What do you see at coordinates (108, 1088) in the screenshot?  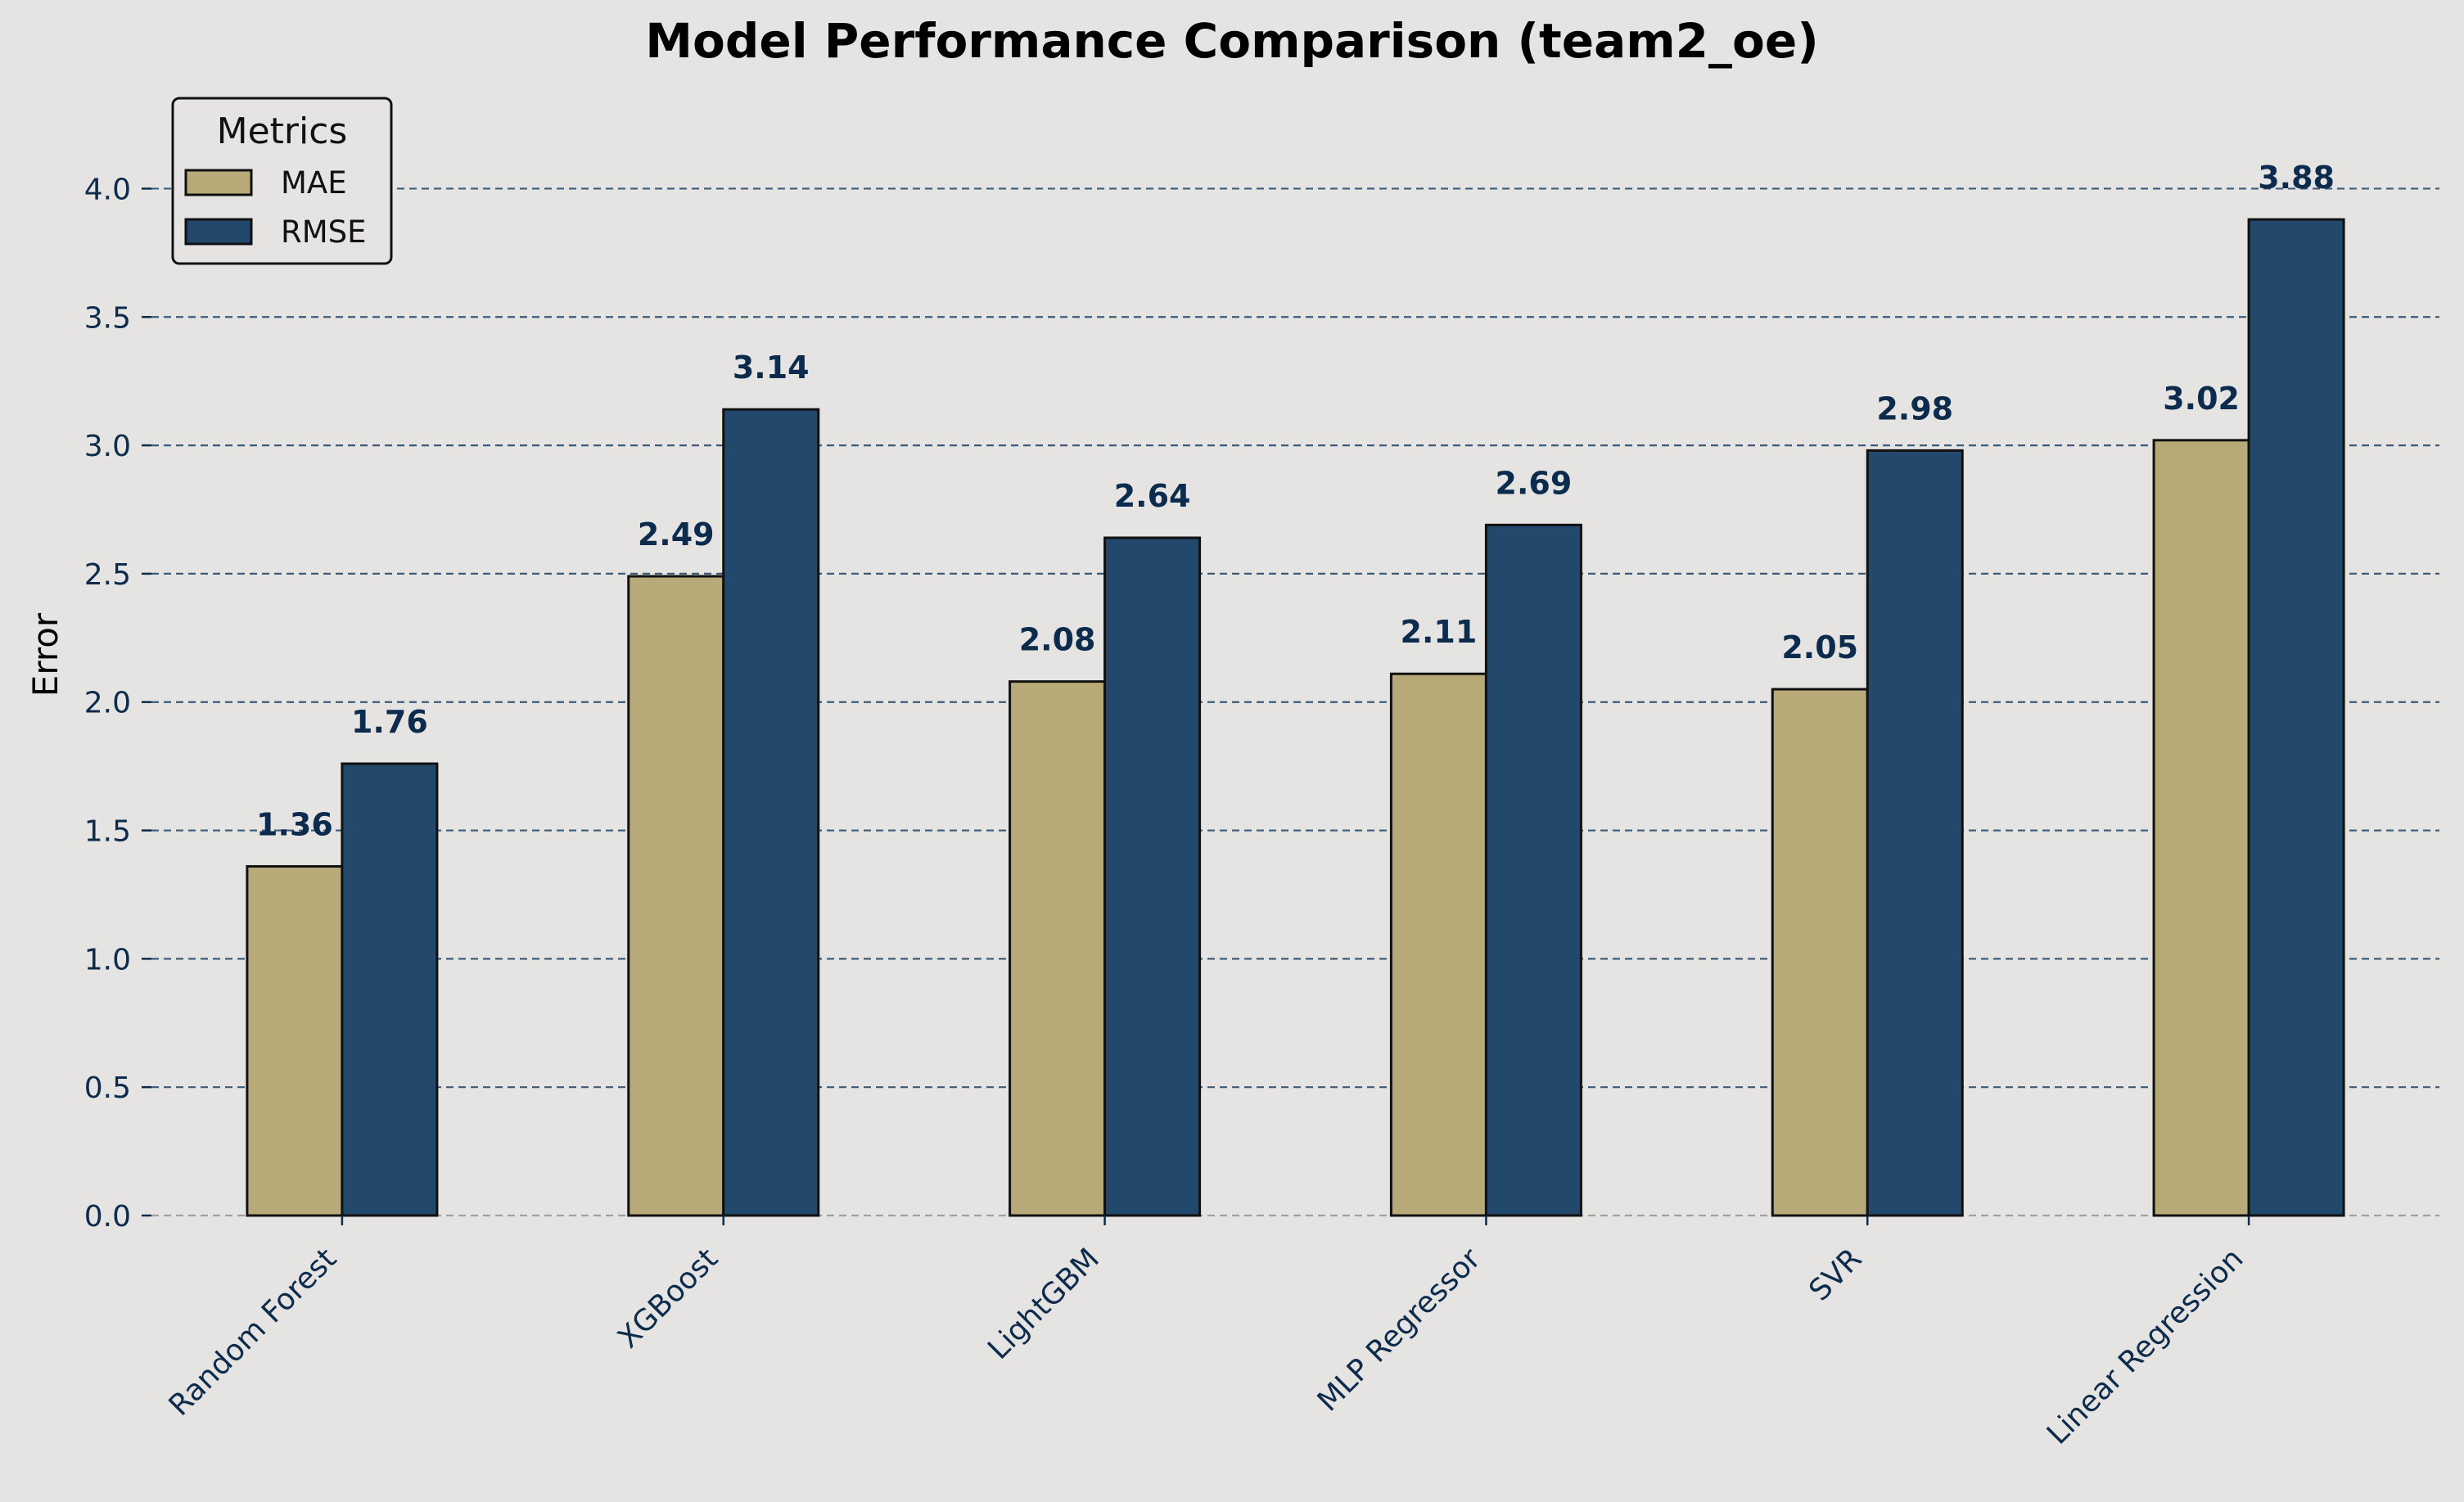 I see `y-tick-label: 0.5` at bounding box center [108, 1088].